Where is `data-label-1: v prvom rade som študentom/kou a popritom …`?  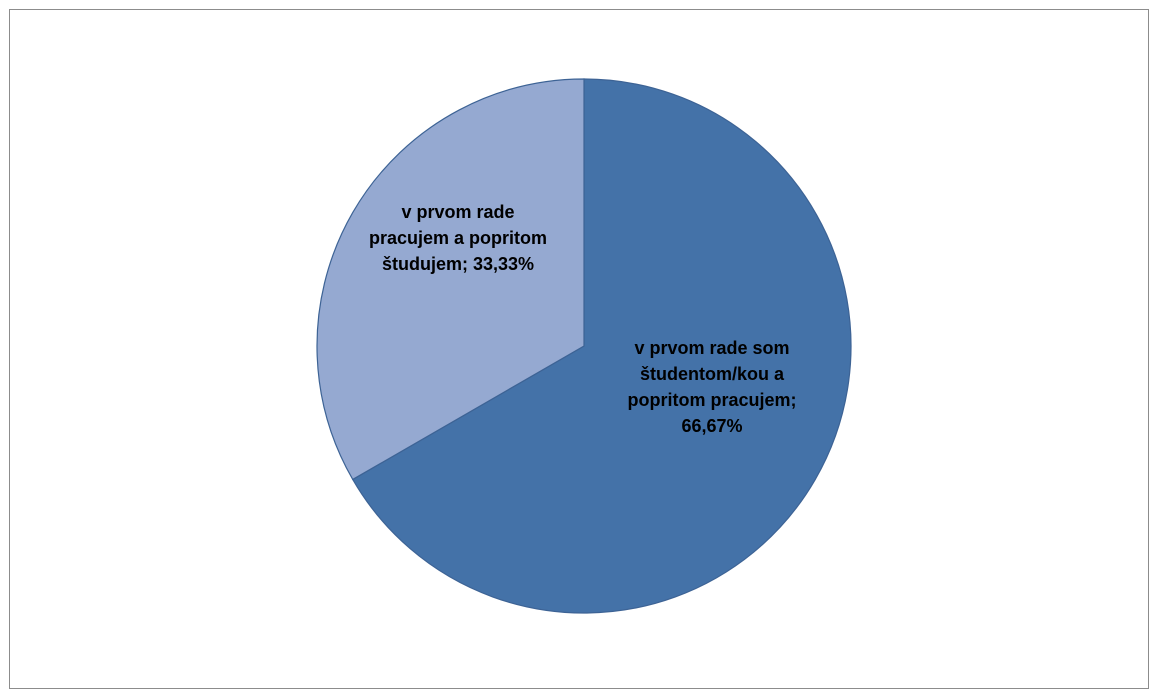
data-label-1: v prvom rade som študentom/kou a popritom … is located at coordinates (711, 387).